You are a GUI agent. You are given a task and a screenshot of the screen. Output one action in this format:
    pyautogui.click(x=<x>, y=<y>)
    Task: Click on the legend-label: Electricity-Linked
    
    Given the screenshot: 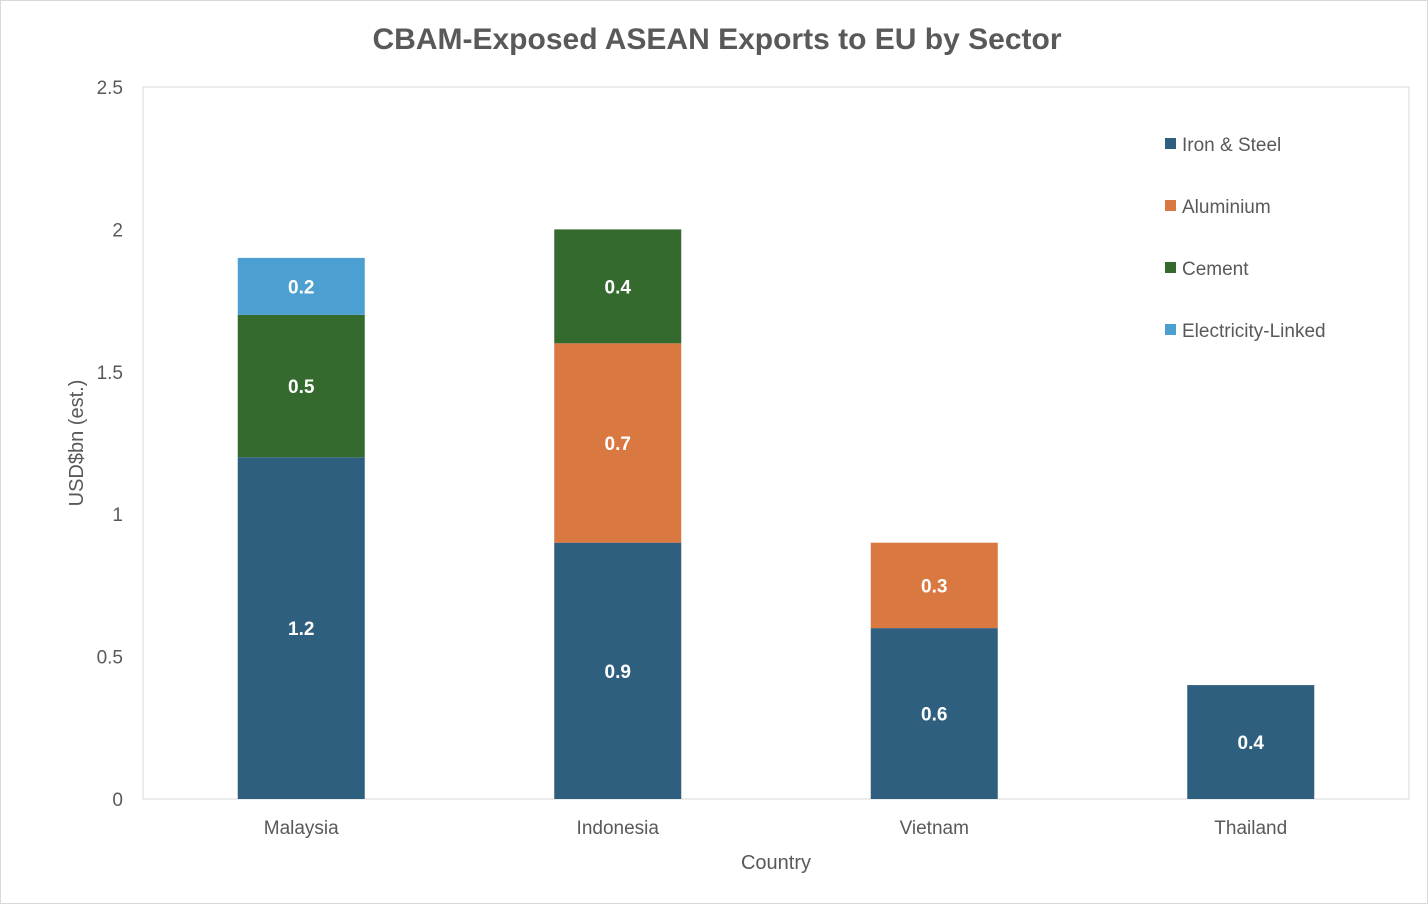 What is the action you would take?
    pyautogui.click(x=1254, y=331)
    